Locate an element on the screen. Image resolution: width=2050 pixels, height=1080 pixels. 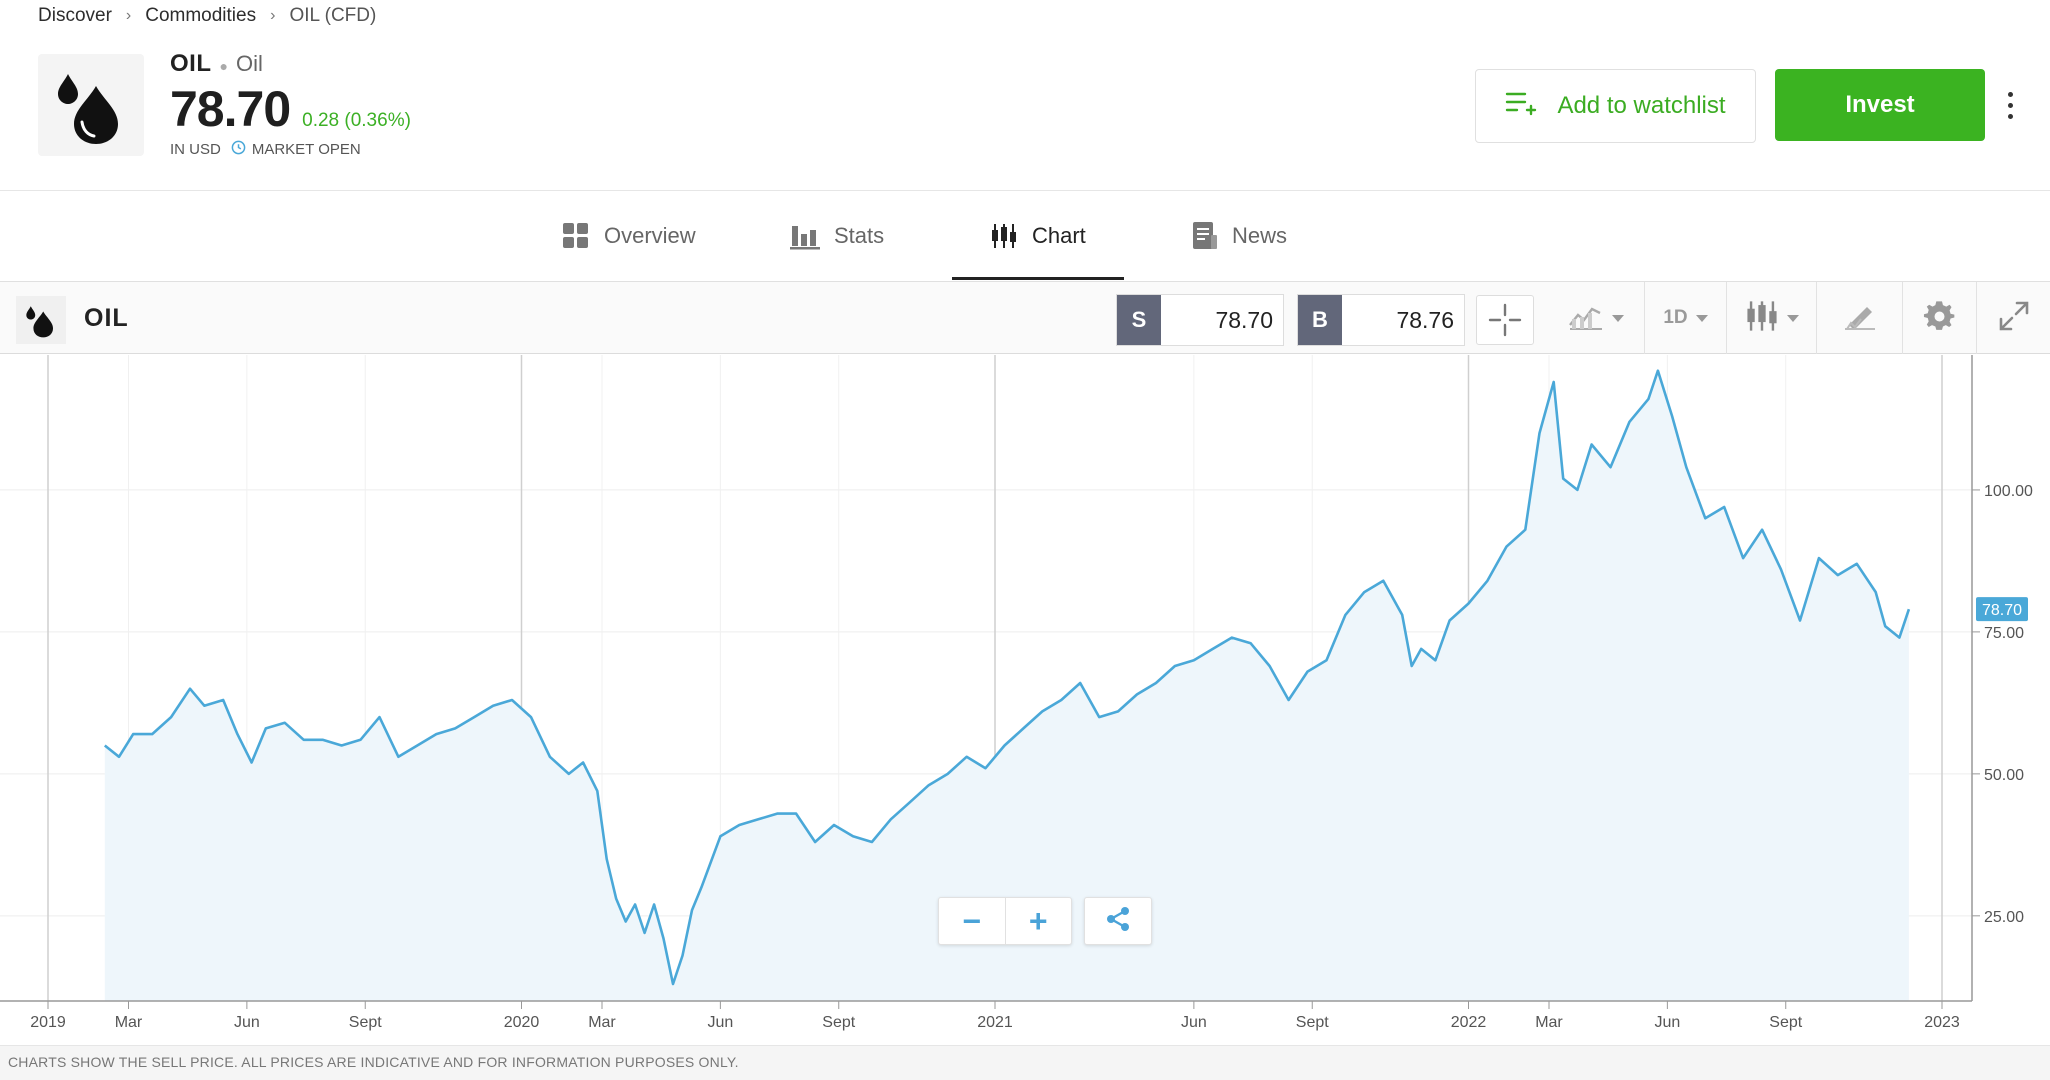
crosshair-icon is located at coordinates (1505, 320).